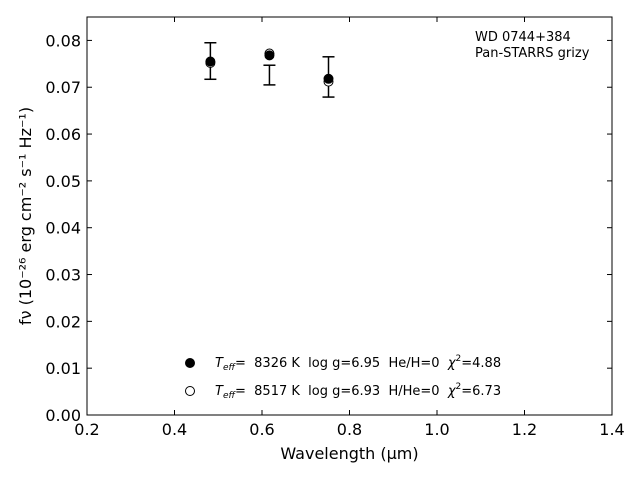  I want to click on y-tick-label: 0.03, so click(63, 275).